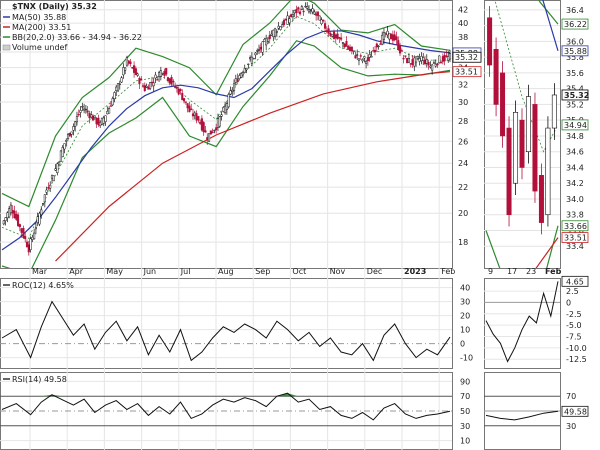 Image resolution: width=600 pixels, height=450 pixels. I want to click on zoom-badge-text-bb_upper: 36.22, so click(575, 24).